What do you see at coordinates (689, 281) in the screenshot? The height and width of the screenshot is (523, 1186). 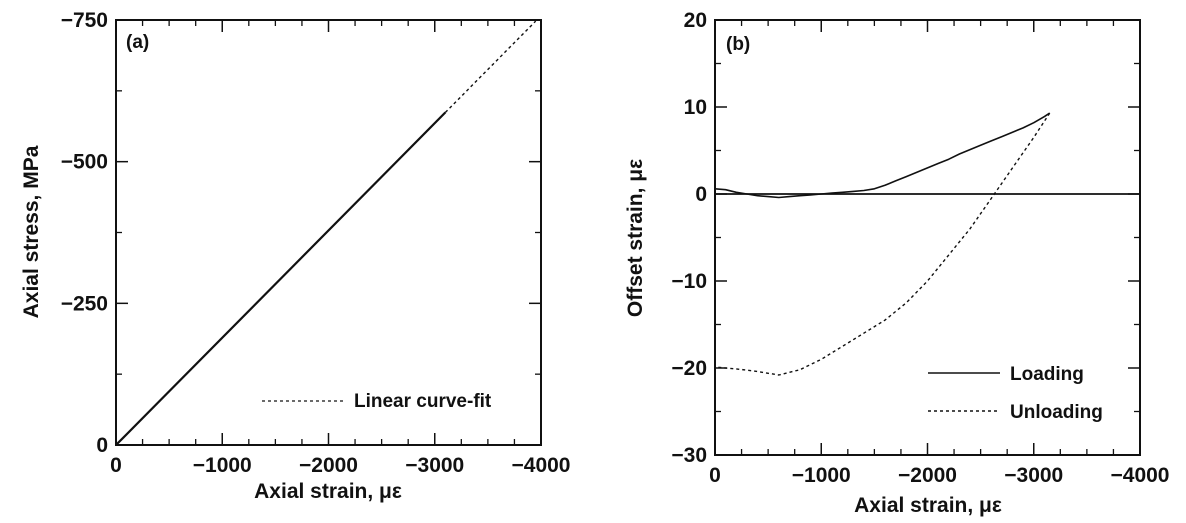 I see `y-tick-label: −10` at bounding box center [689, 281].